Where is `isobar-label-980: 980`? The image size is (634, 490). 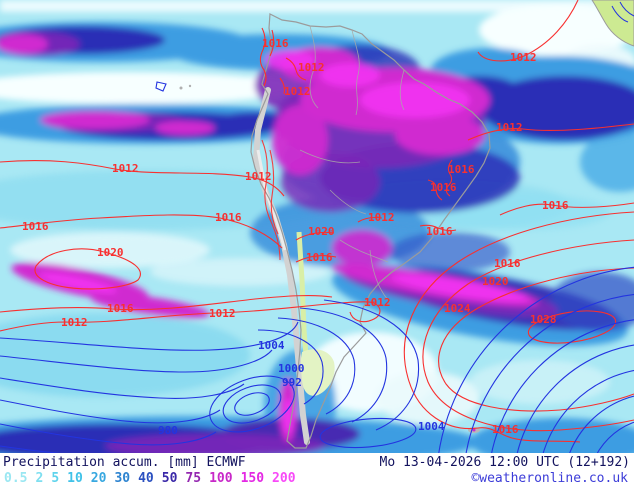 isobar-label-980: 980 is located at coordinates (168, 430).